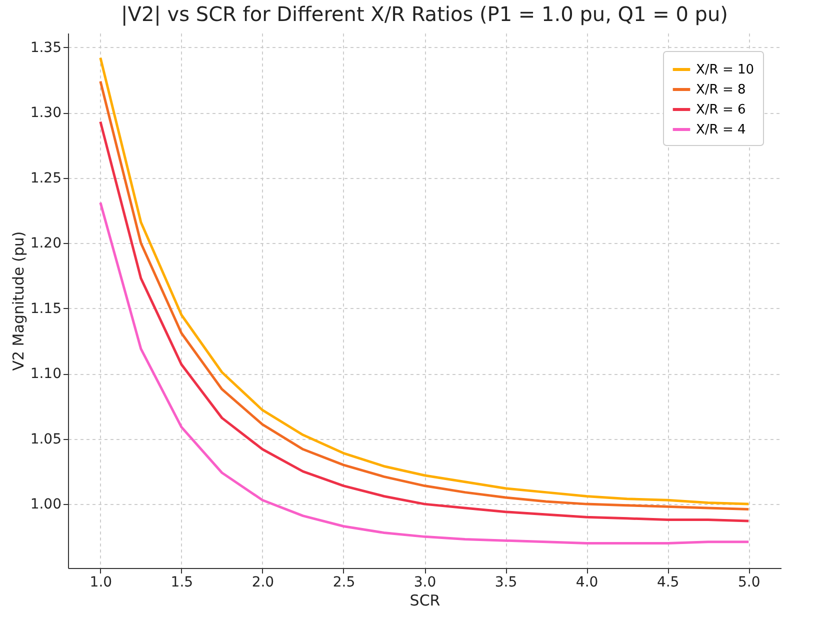  Describe the element at coordinates (749, 582) in the screenshot. I see `x-tick-label: 5.0` at that location.